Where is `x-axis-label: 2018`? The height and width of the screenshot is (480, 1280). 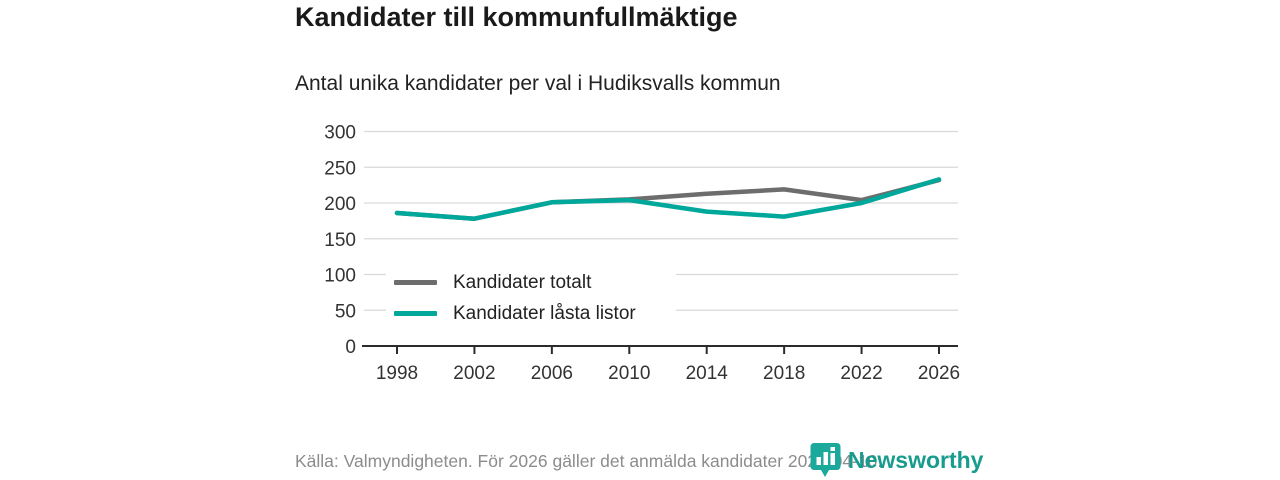 x-axis-label: 2018 is located at coordinates (784, 373).